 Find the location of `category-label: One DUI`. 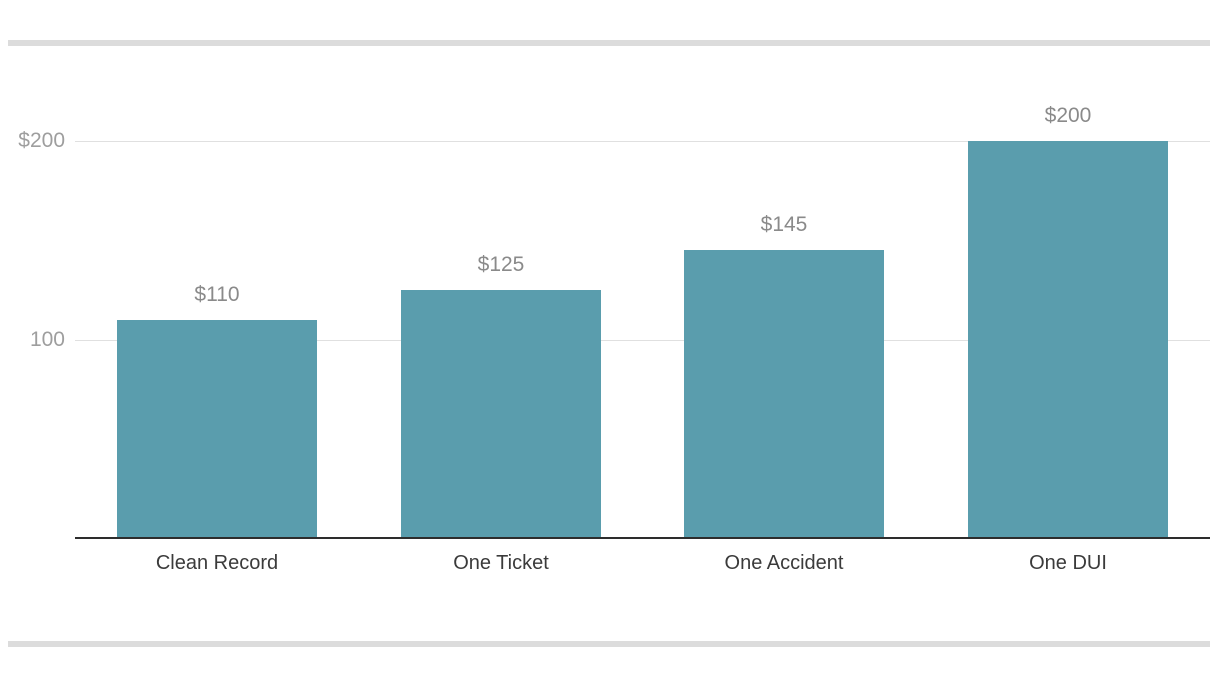

category-label: One DUI is located at coordinates (1068, 563).